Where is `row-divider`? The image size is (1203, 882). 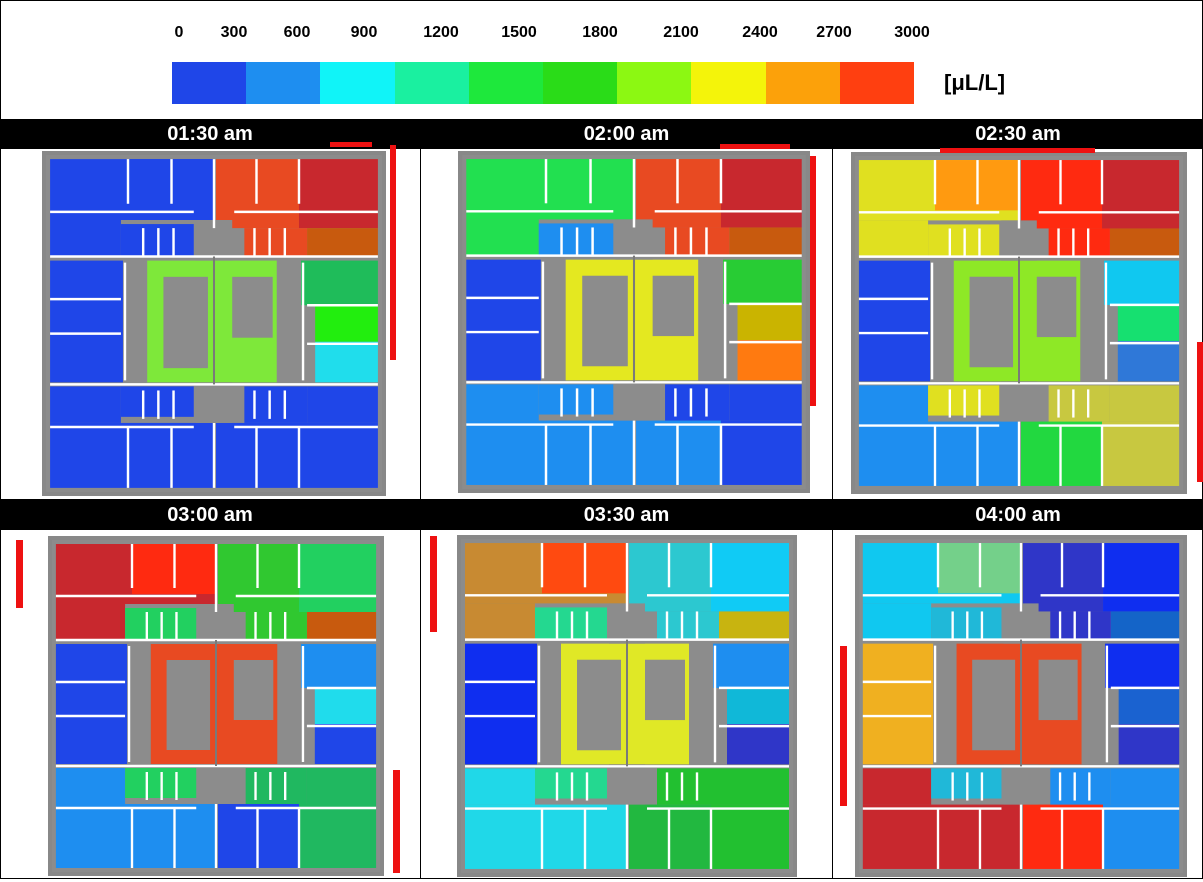
row-divider is located at coordinates (601, 499).